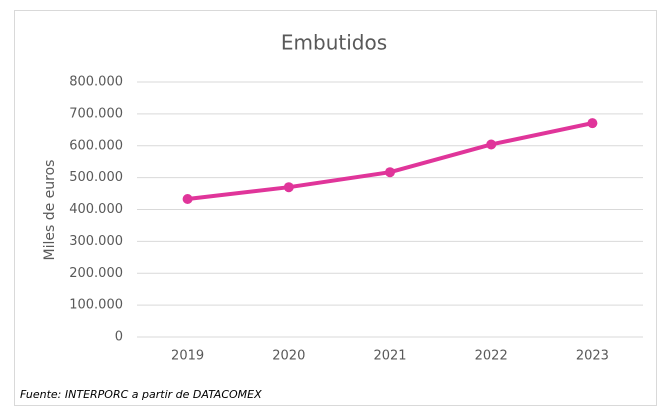  I want to click on x-tick-label: 2021, so click(389, 356).